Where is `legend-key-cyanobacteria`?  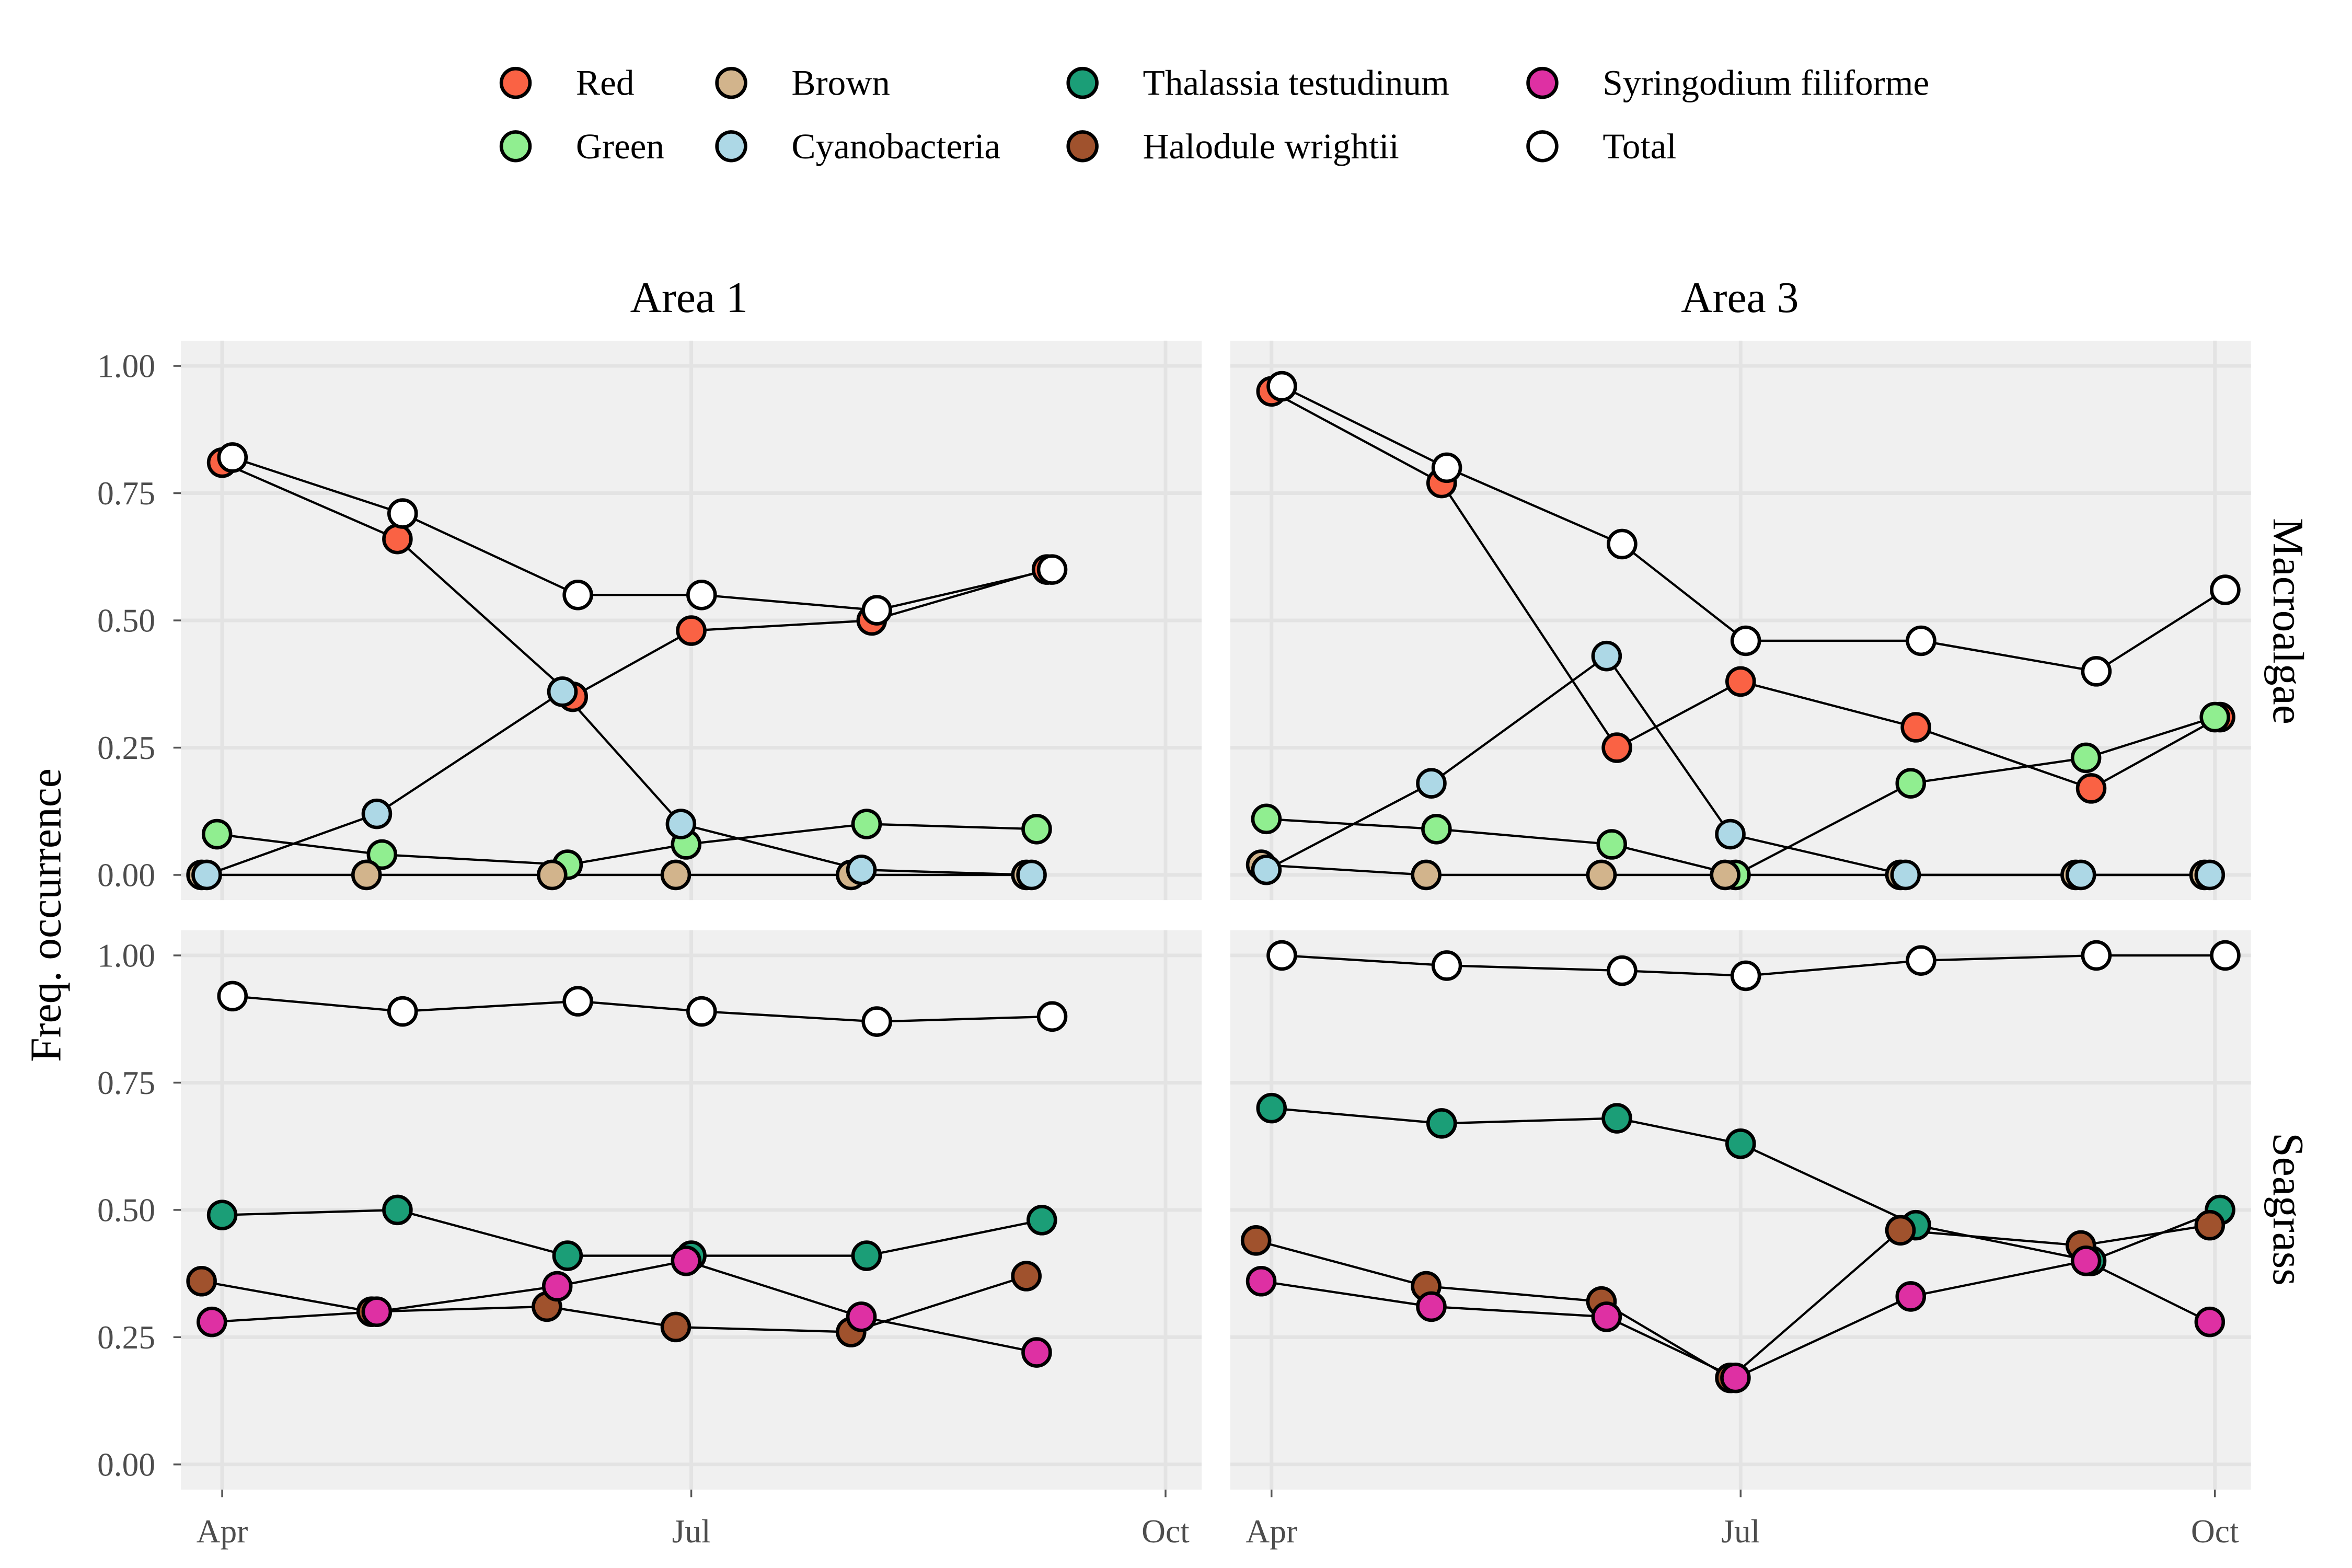
legend-key-cyanobacteria is located at coordinates (731, 146).